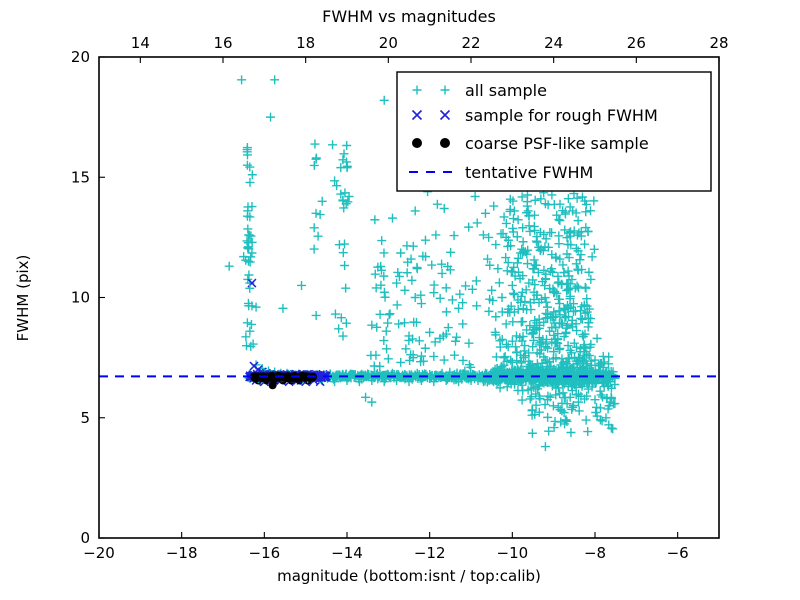  Describe the element at coordinates (85, 538) in the screenshot. I see `y-tick-label: 0` at that location.